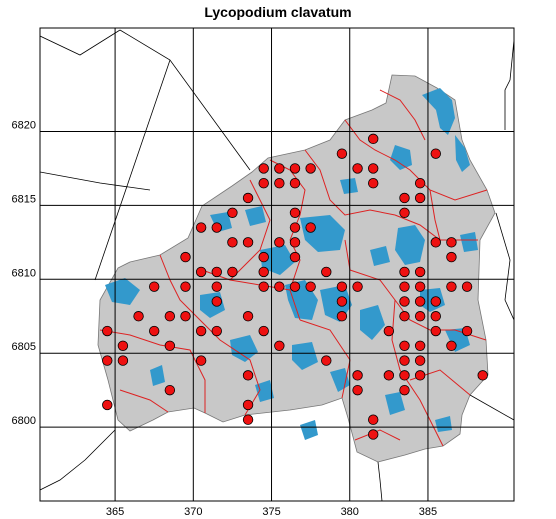 The width and height of the screenshot is (556, 519). What do you see at coordinates (24, 199) in the screenshot?
I see `y-tick-label: 6815` at bounding box center [24, 199].